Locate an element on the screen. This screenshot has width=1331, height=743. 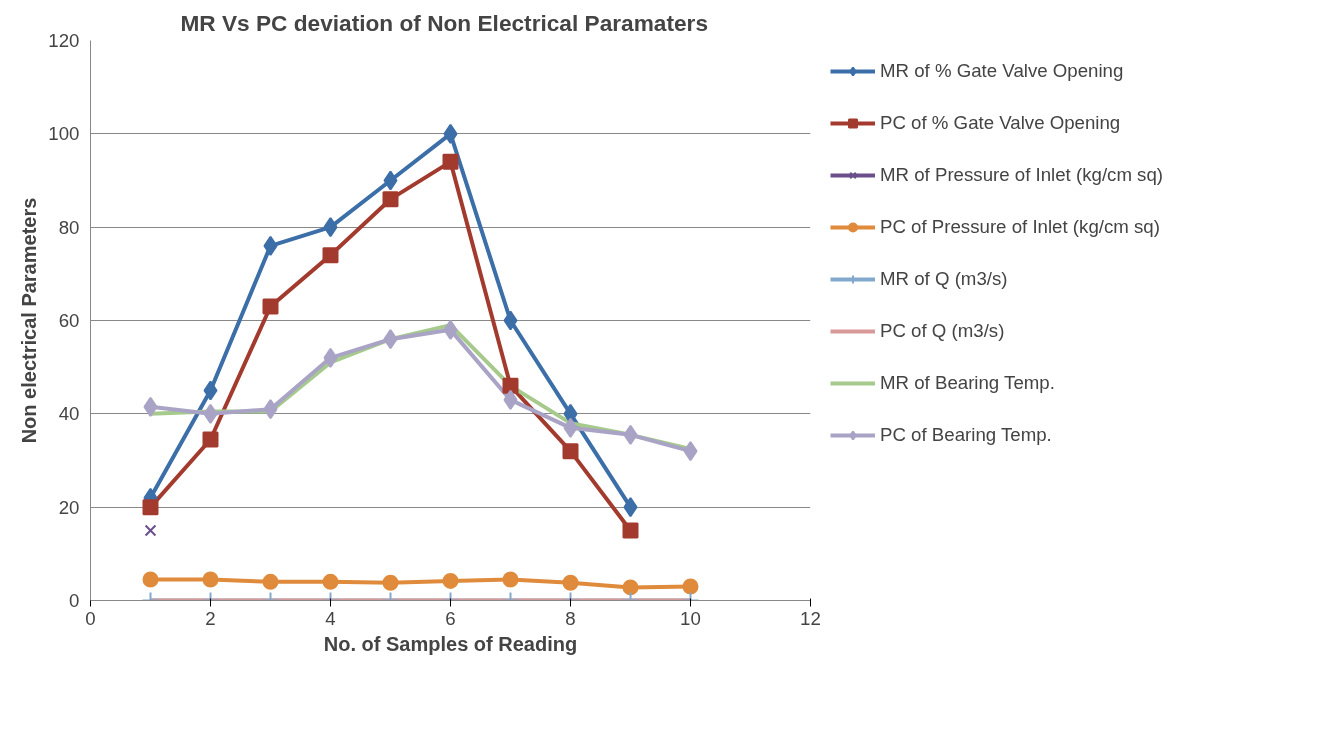
x-tick-label: 2 is located at coordinates (210, 618).